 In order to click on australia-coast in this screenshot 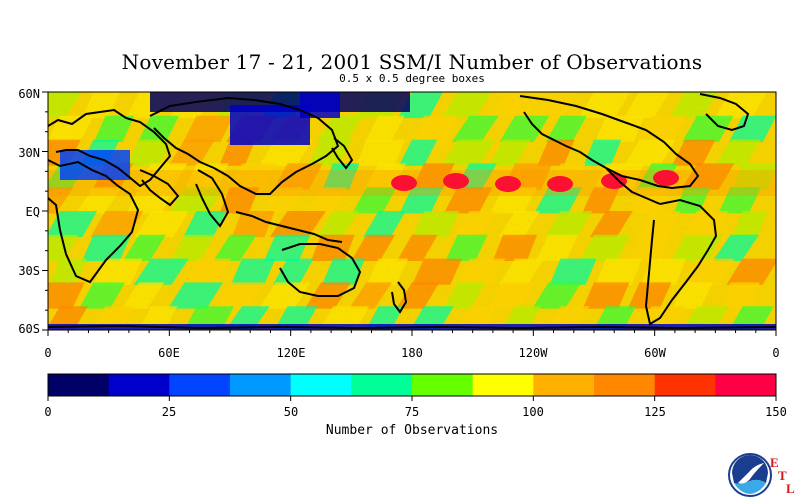, I will do `click(320, 270)`.